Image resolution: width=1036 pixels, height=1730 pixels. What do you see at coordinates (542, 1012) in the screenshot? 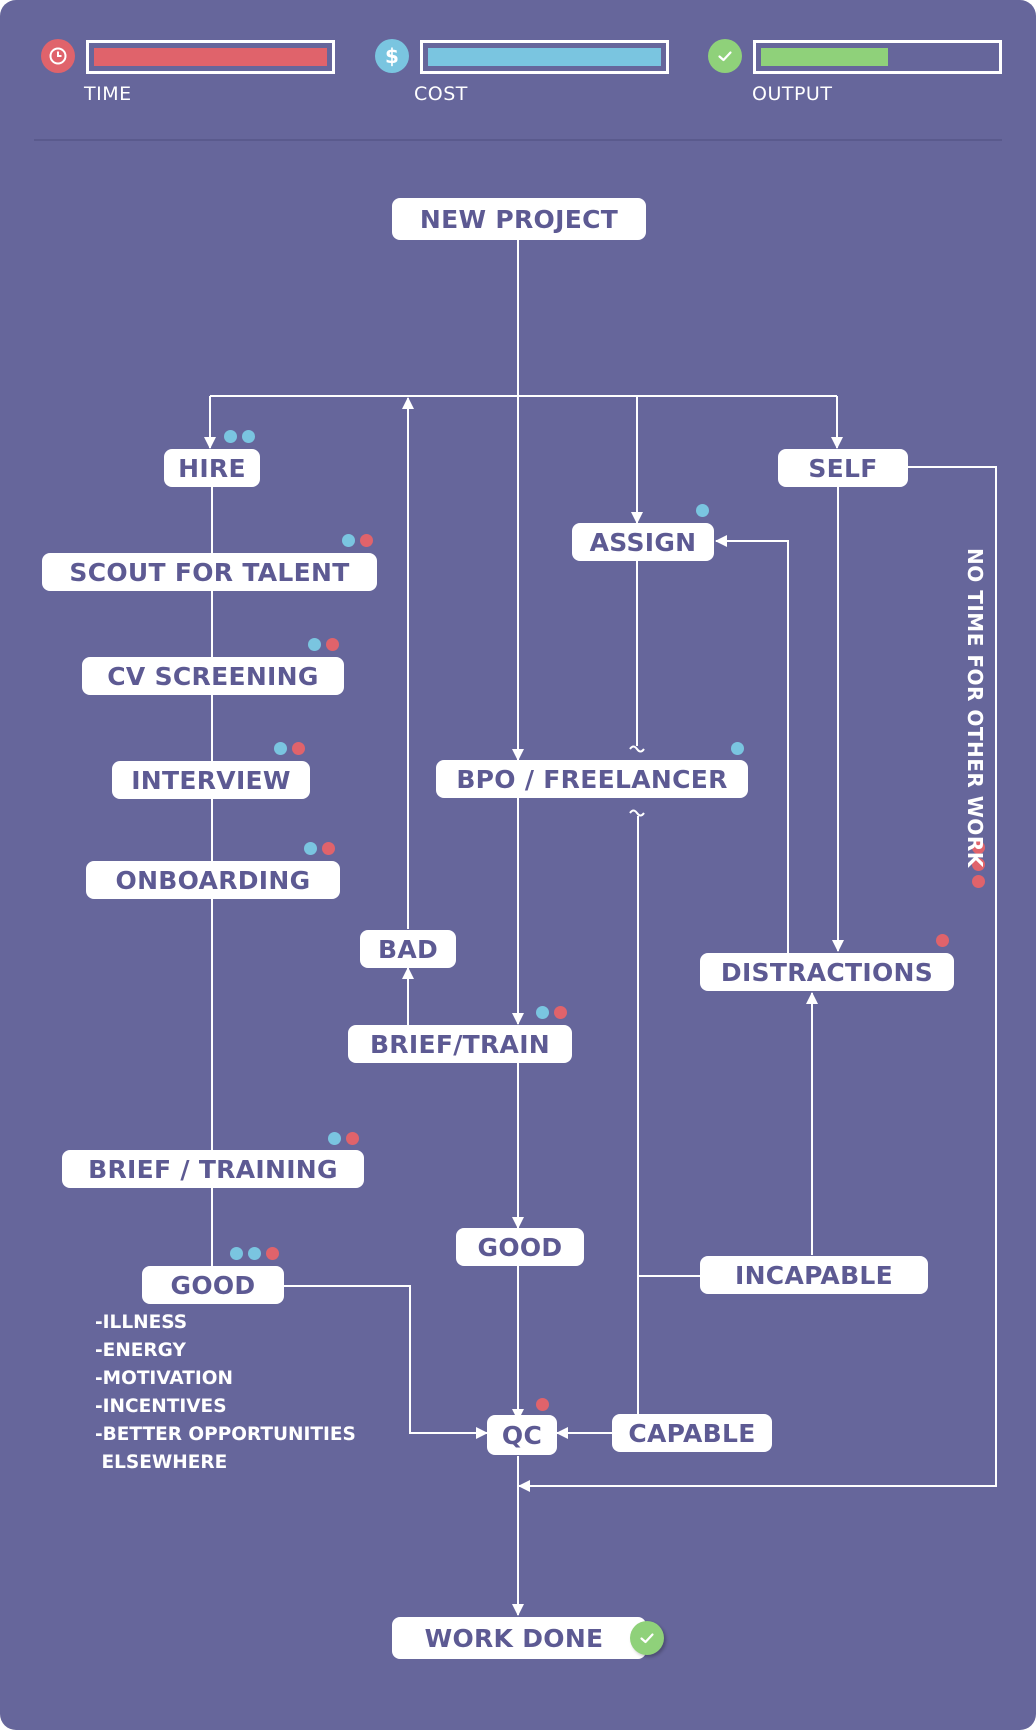
I see `brieftrain-cost-dot` at bounding box center [542, 1012].